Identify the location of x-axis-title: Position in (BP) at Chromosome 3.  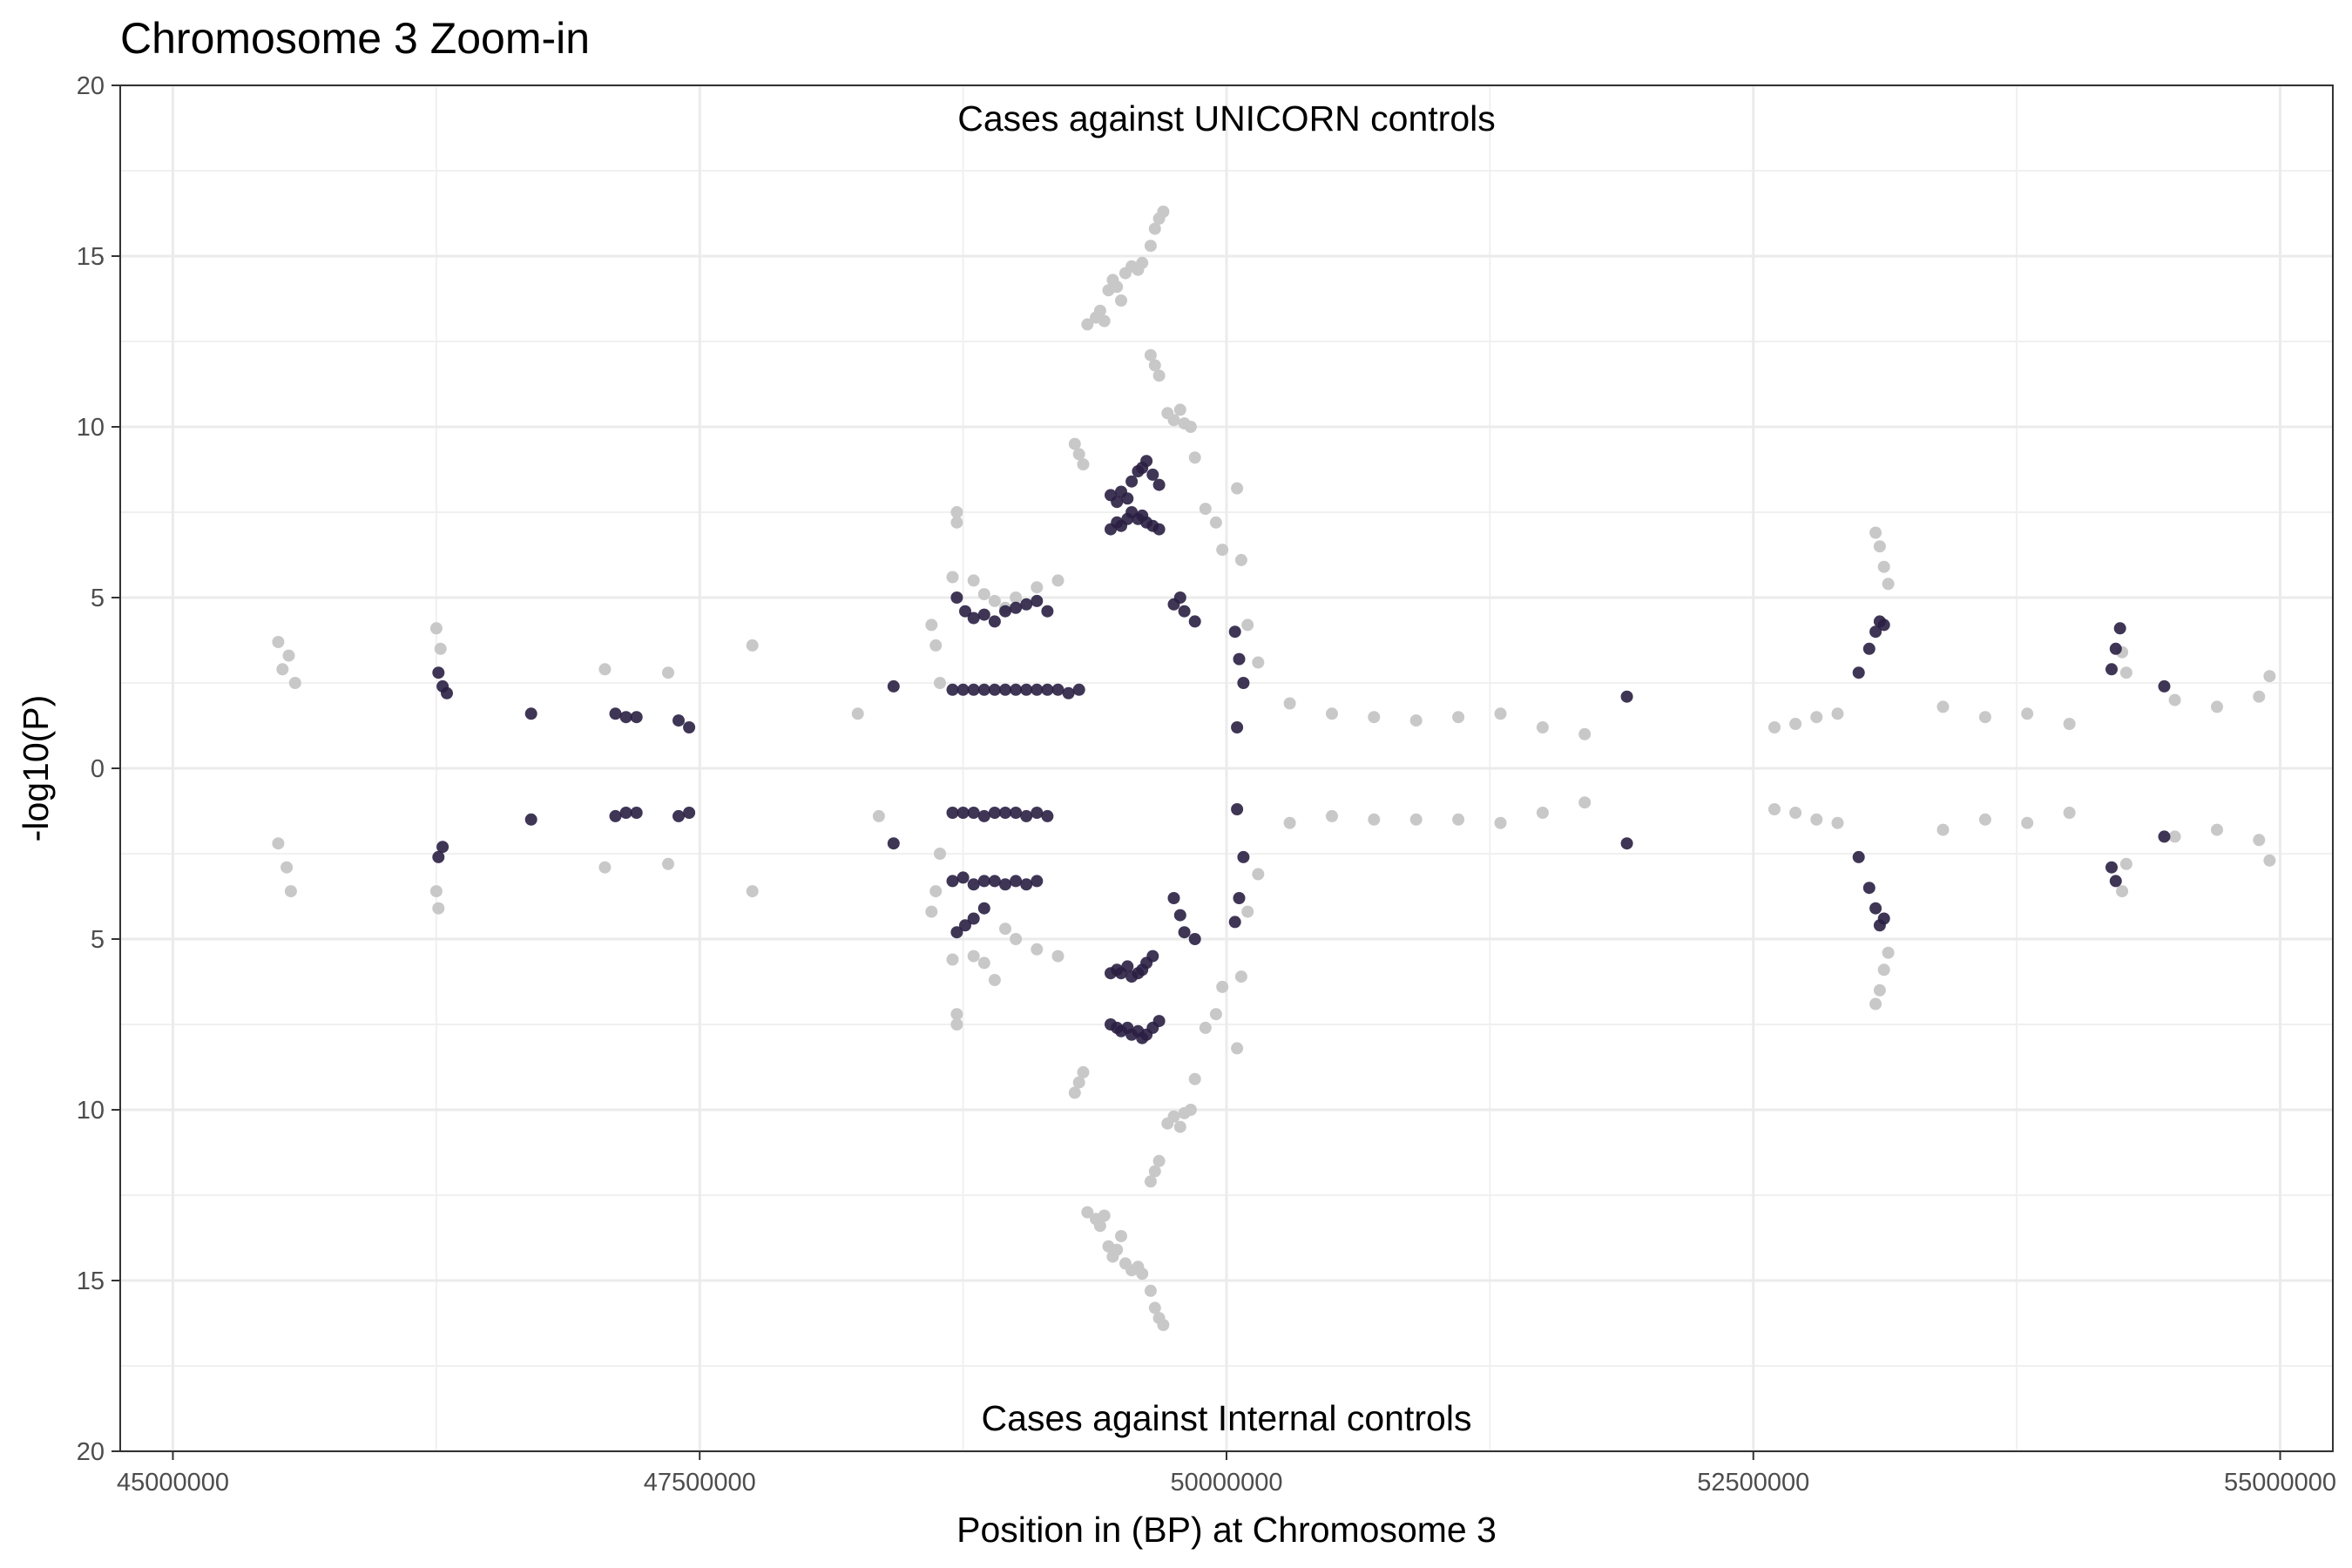
(1226, 1530).